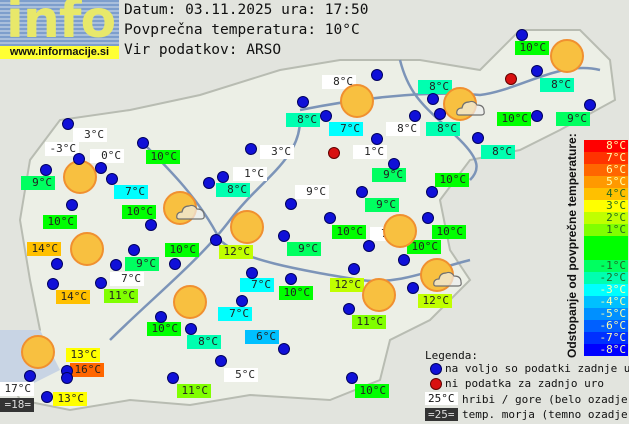  I want to click on station-temperature: 6°C, so click(262, 337).